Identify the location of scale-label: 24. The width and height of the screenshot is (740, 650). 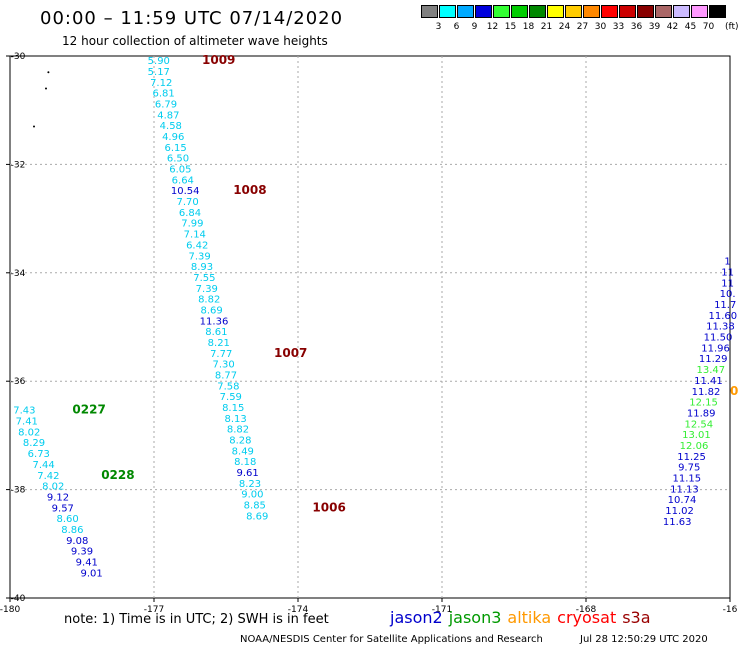
(564, 27).